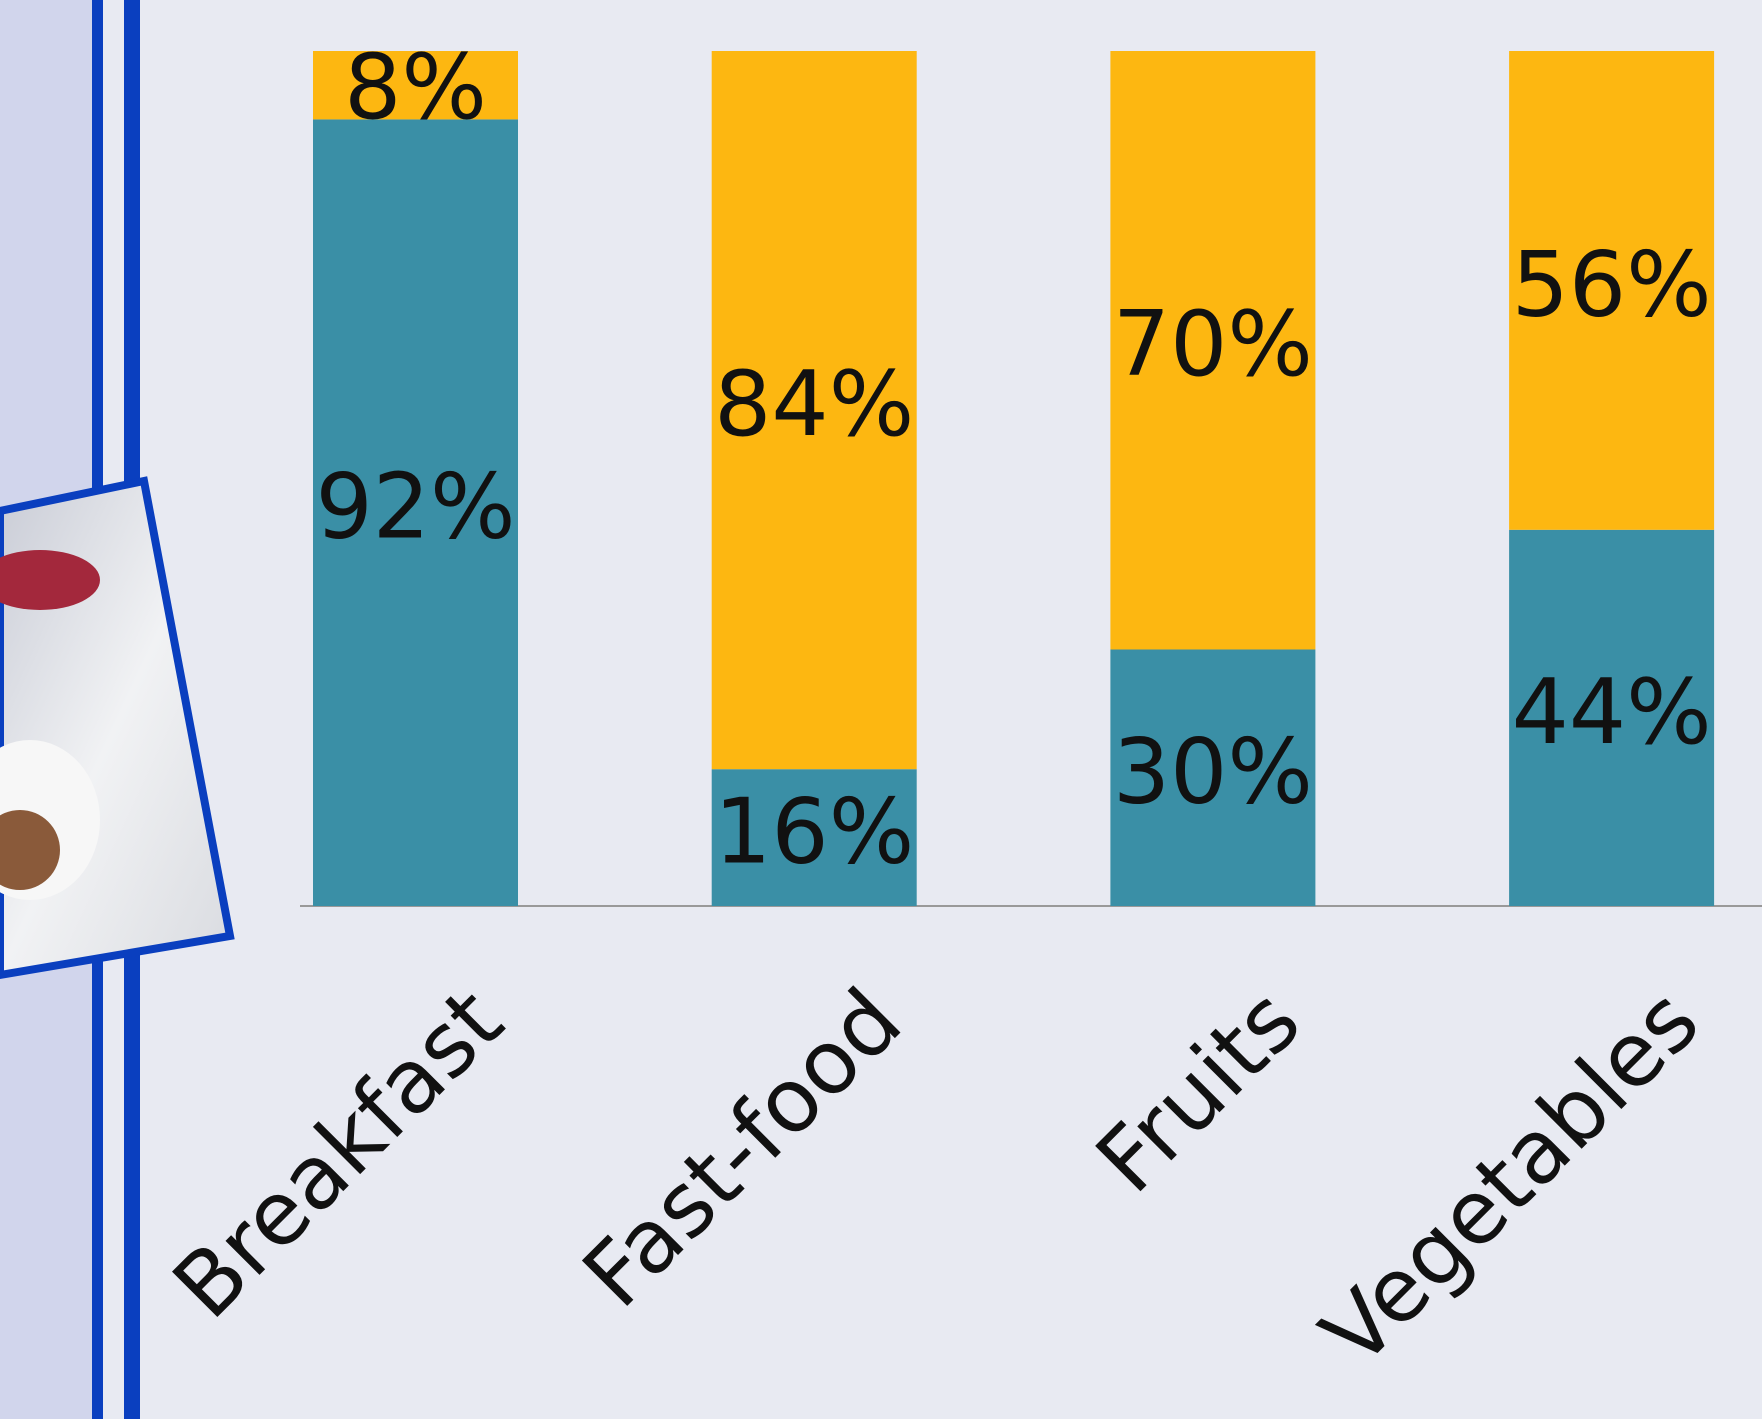  What do you see at coordinates (30, 850) in the screenshot?
I see `photo-cereal` at bounding box center [30, 850].